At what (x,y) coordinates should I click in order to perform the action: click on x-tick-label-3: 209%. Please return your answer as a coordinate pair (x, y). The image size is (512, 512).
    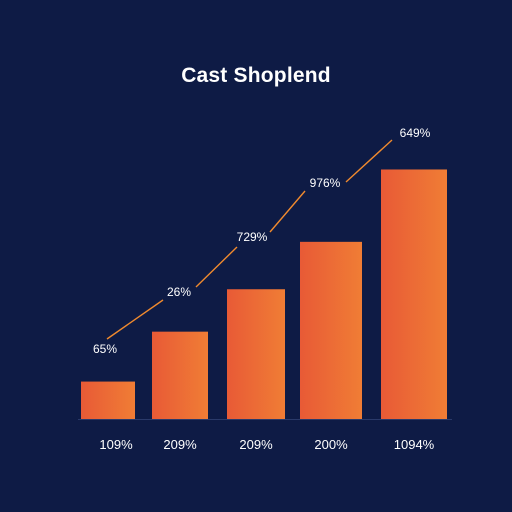
    Looking at the image, I should click on (256, 444).